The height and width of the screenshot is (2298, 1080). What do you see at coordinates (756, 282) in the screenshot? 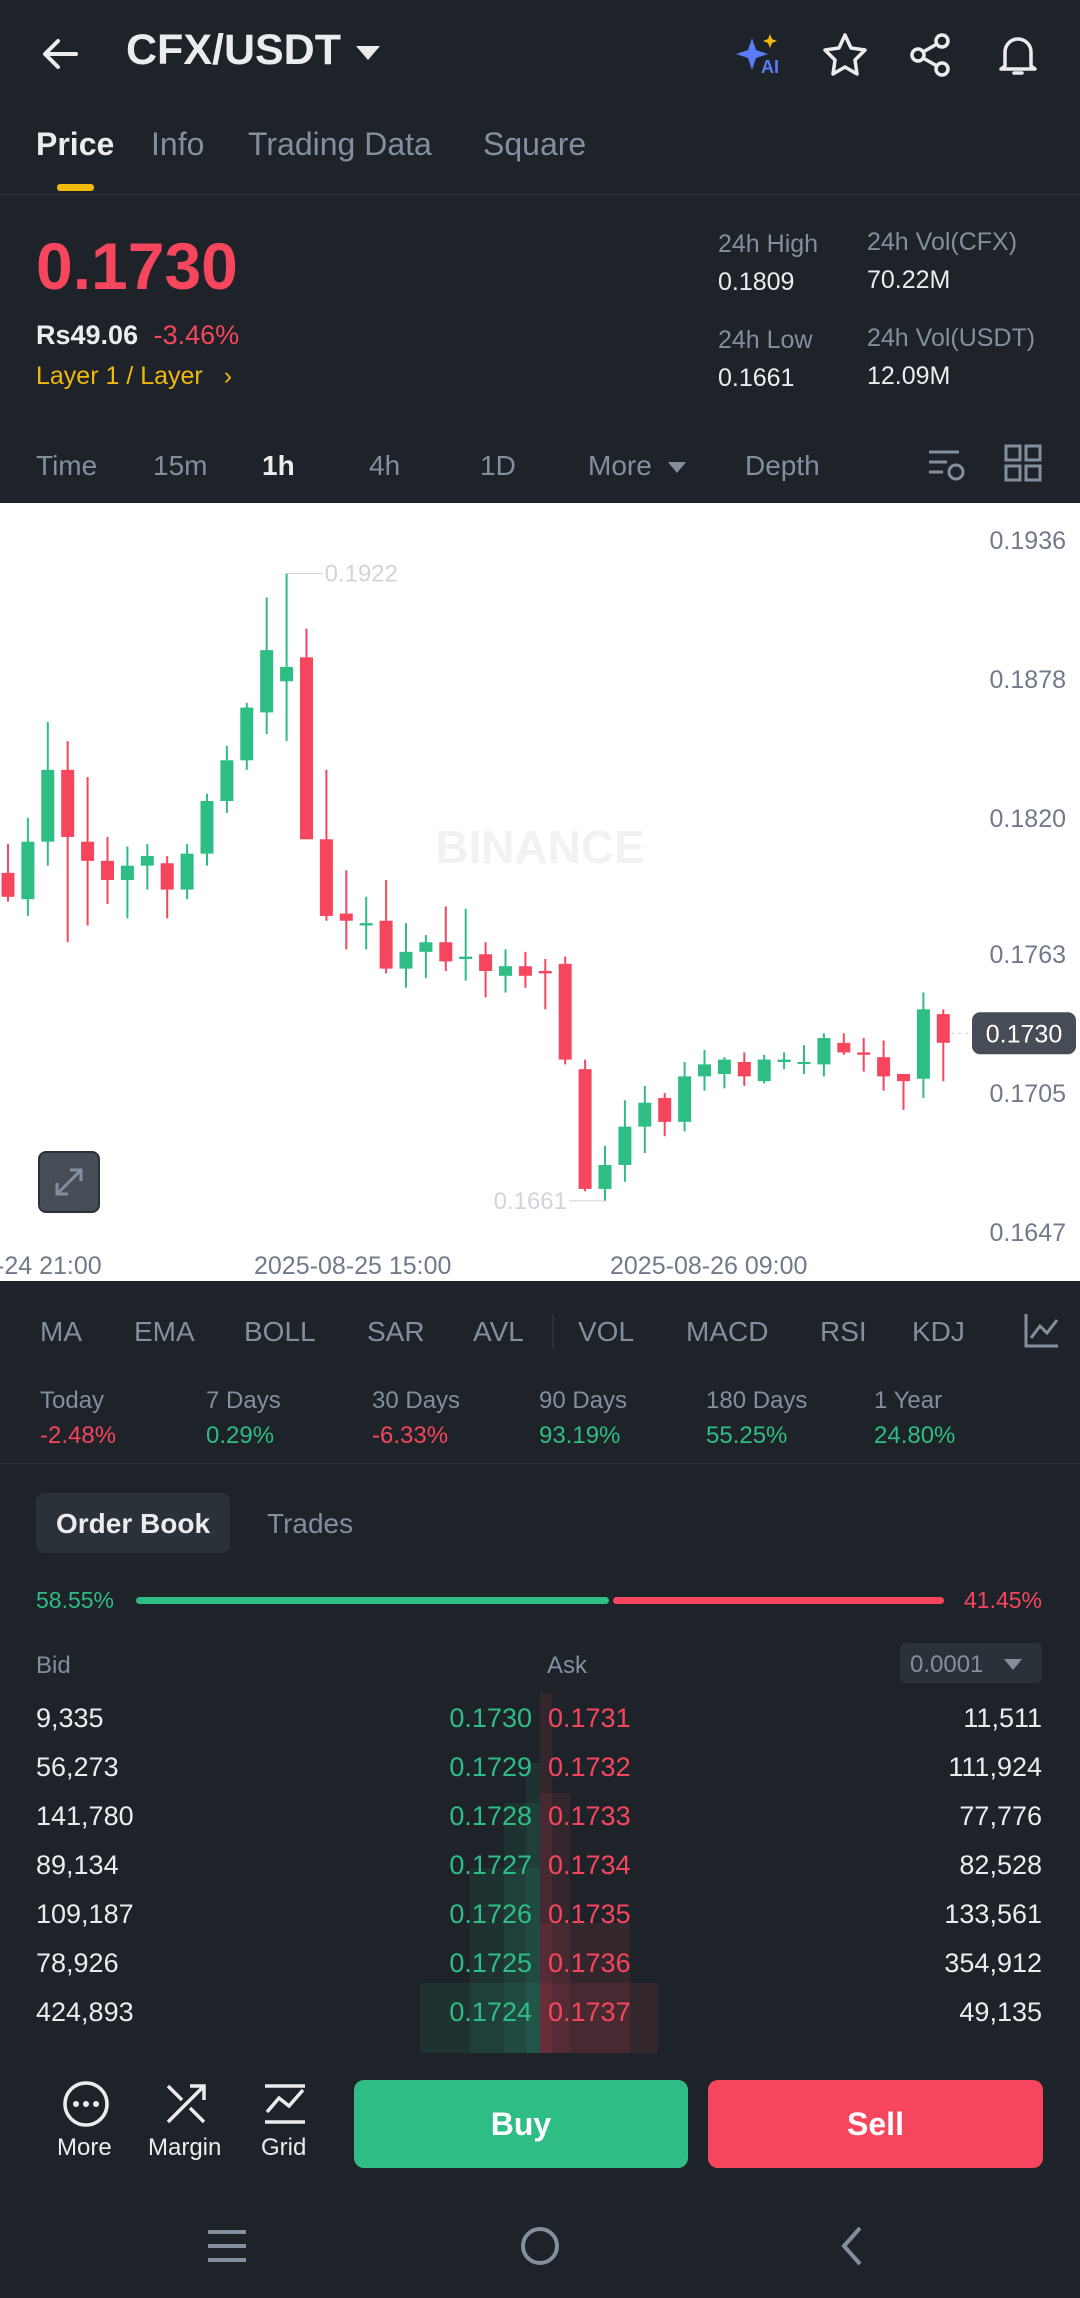
I see `high-value: 0.1809` at bounding box center [756, 282].